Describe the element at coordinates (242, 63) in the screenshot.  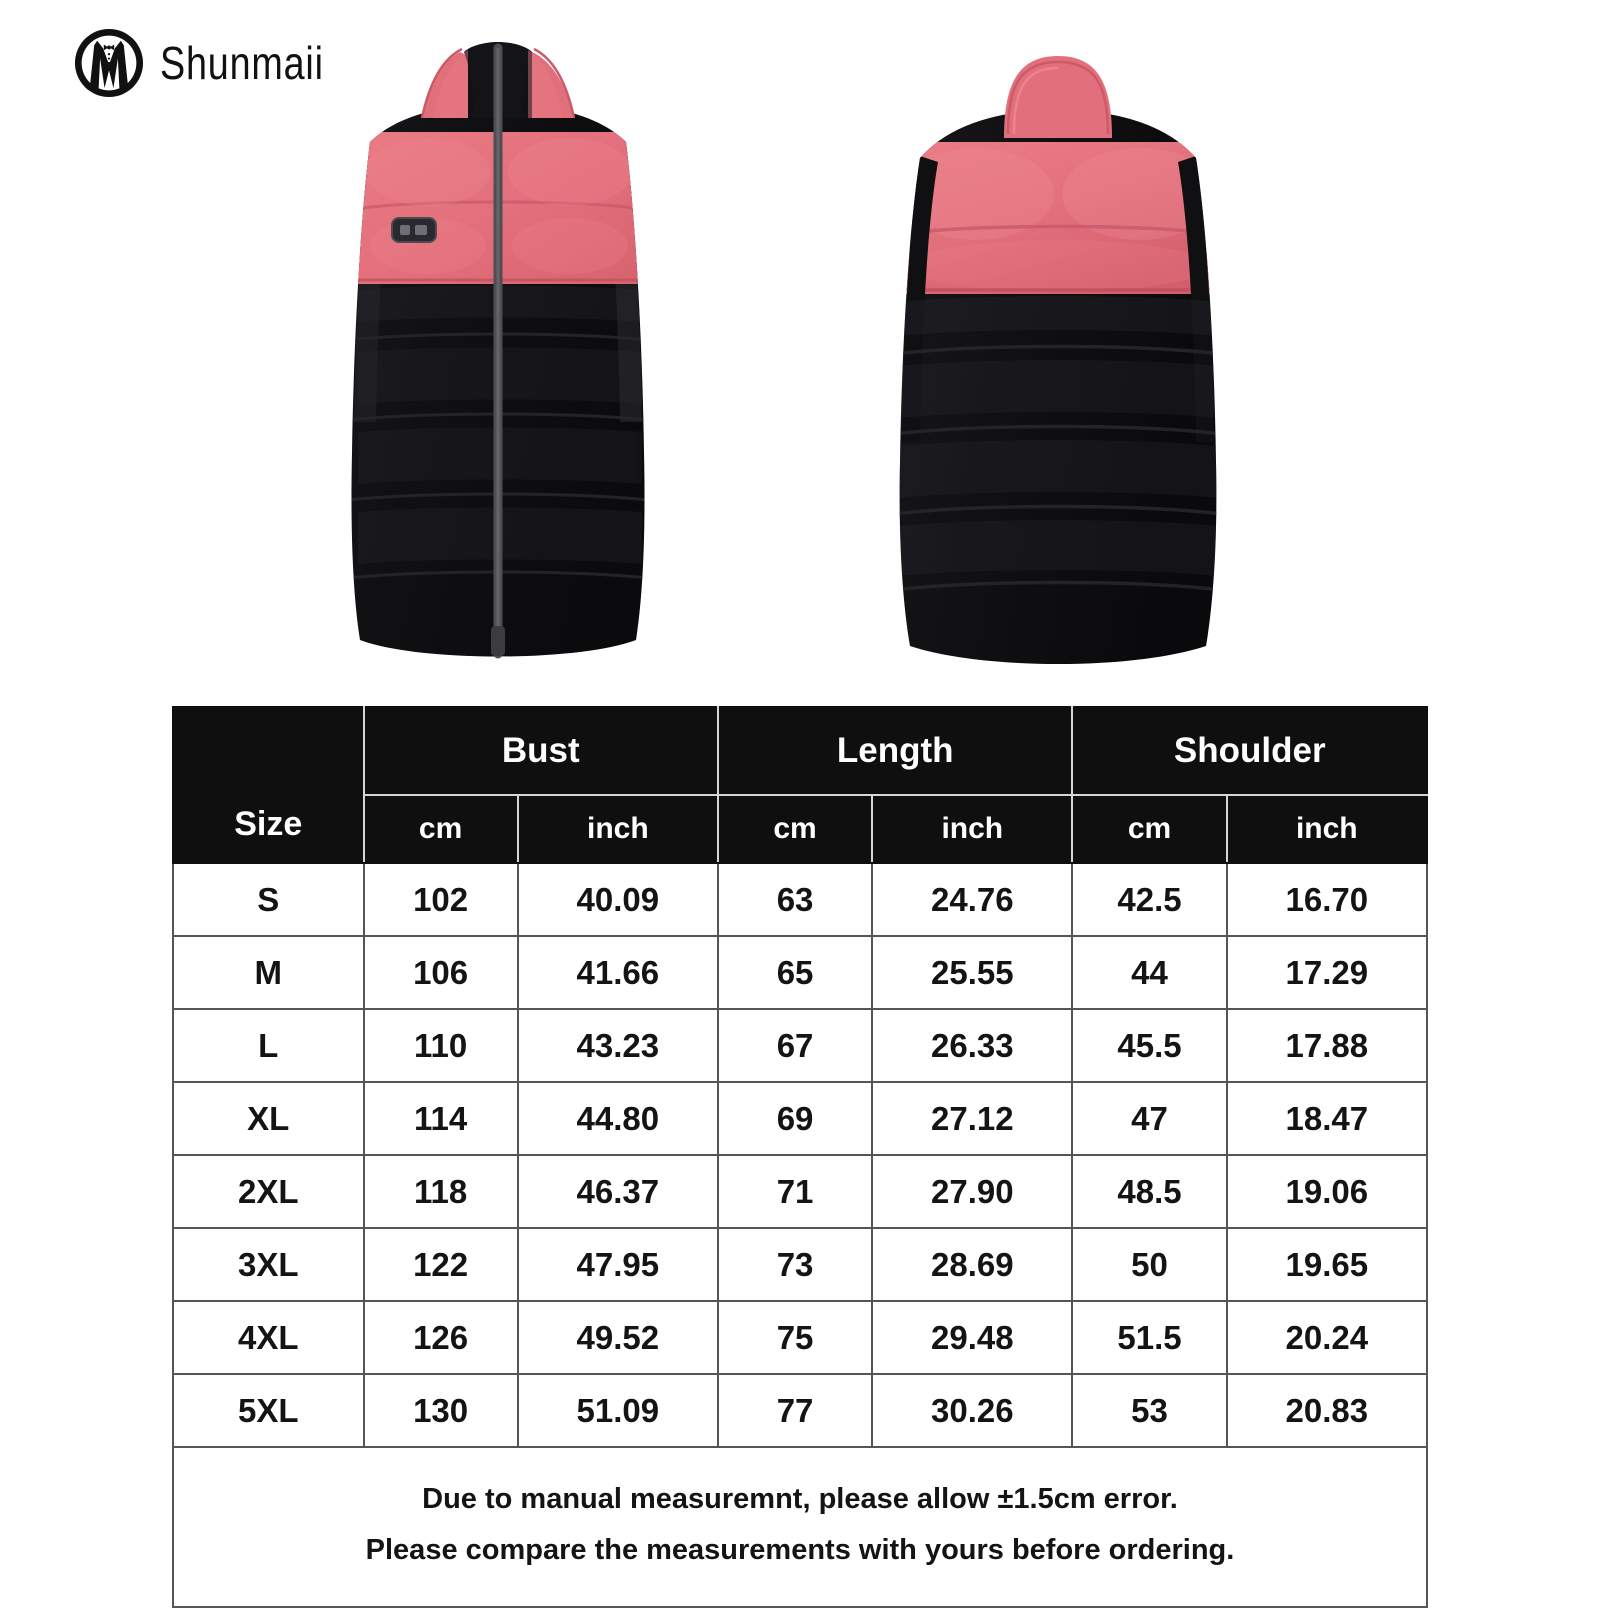
I see `brand-name: Shunmaii` at that location.